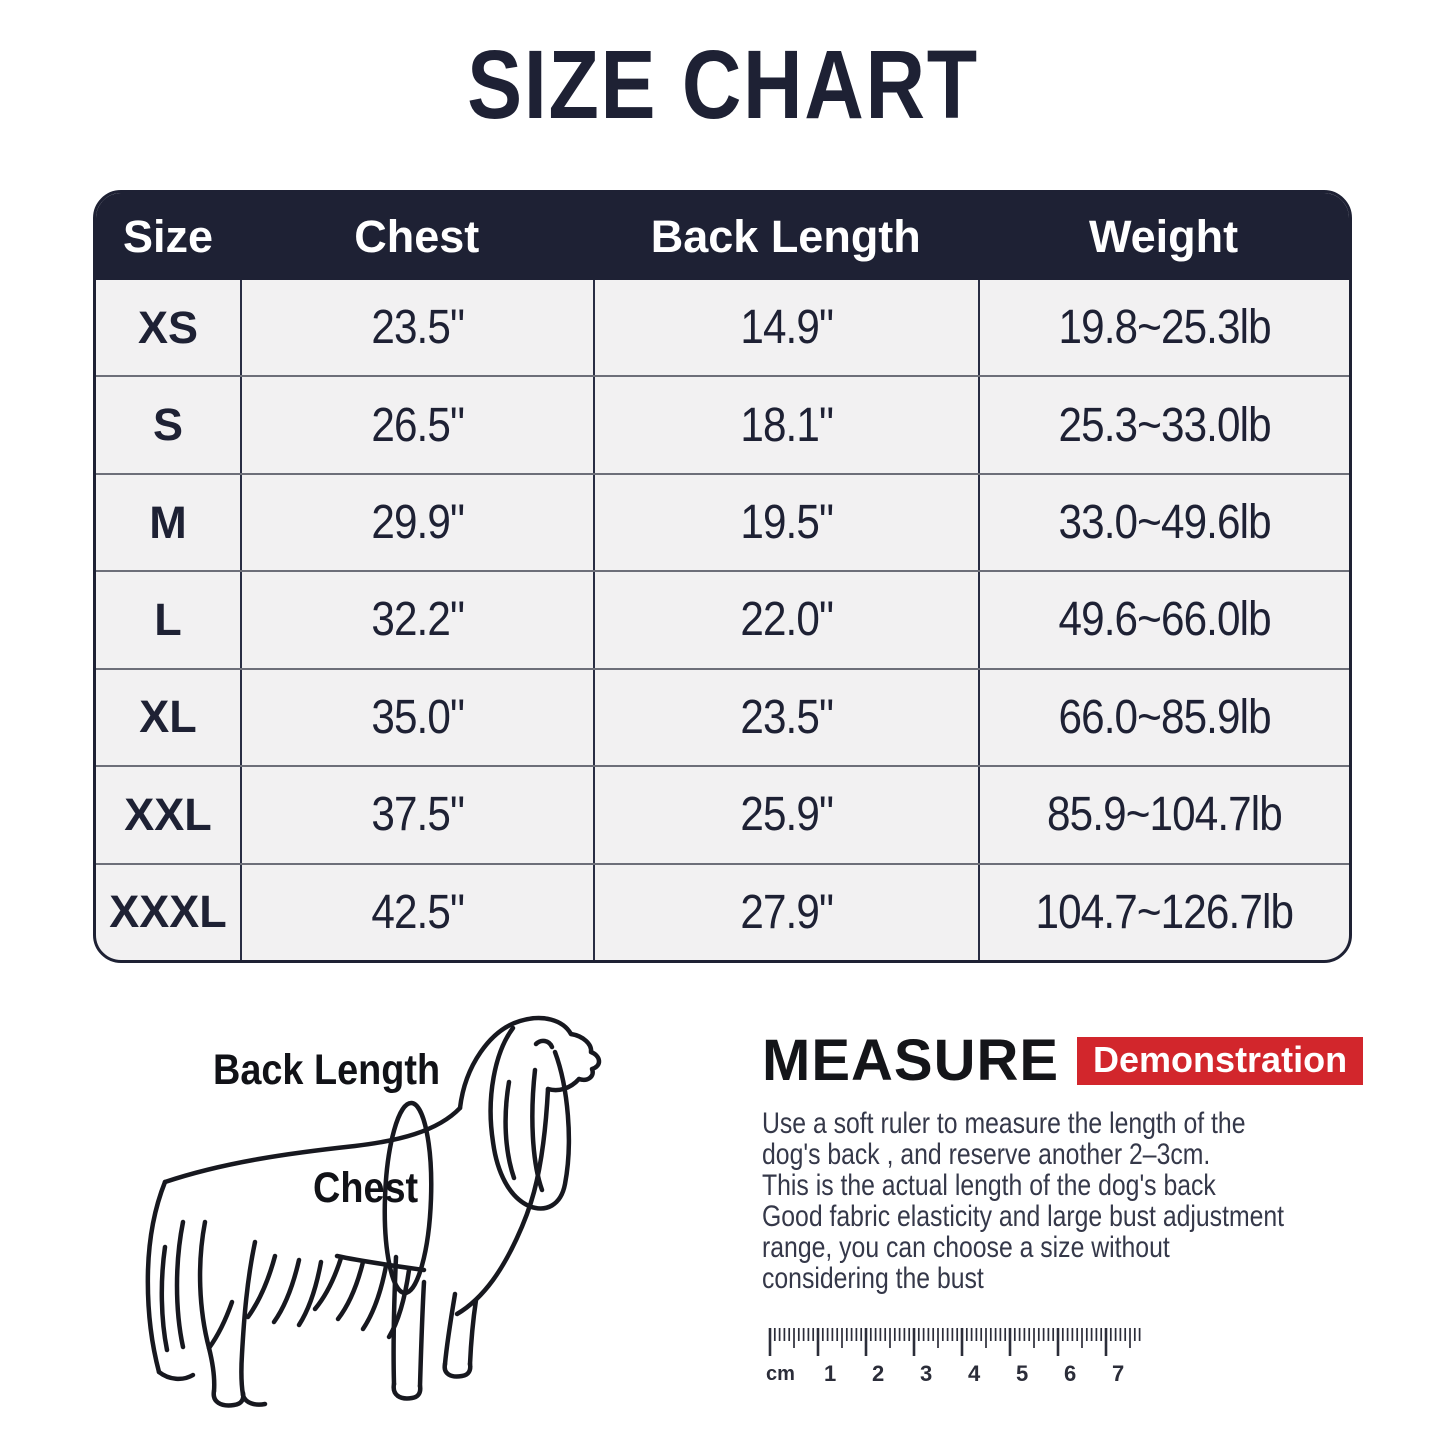  I want to click on ruler-unit-label: cm, so click(780, 1374).